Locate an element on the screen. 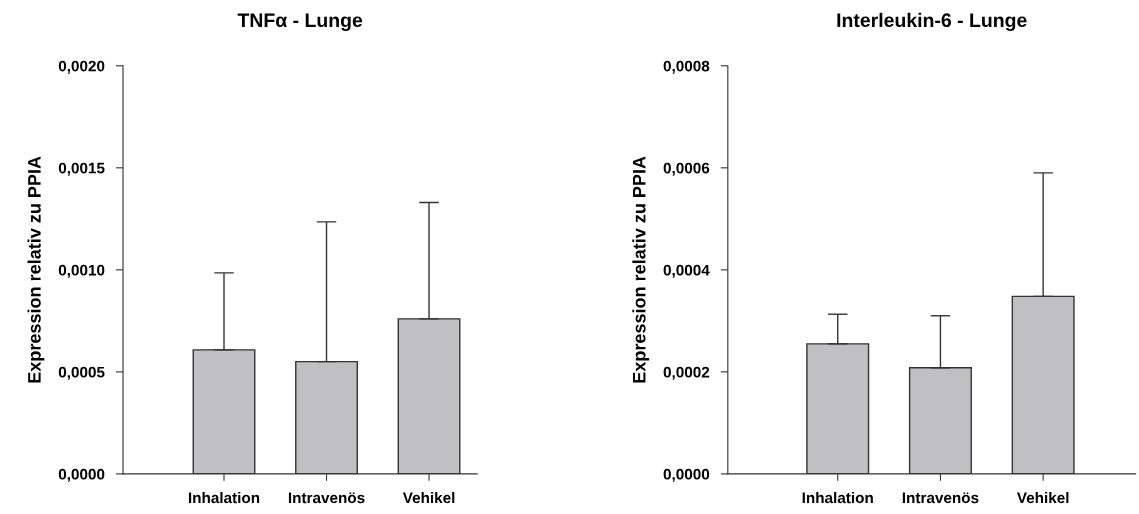 The image size is (1139, 514). y-tick-label: 0,0008 is located at coordinates (686, 67).